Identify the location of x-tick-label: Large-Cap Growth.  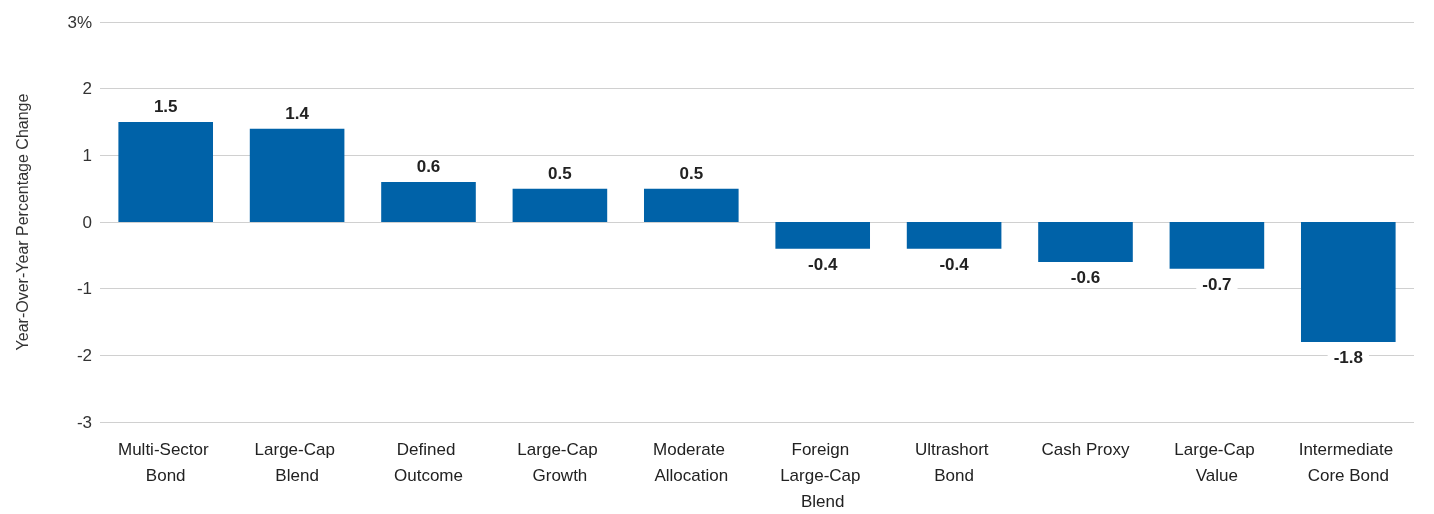
(560, 462).